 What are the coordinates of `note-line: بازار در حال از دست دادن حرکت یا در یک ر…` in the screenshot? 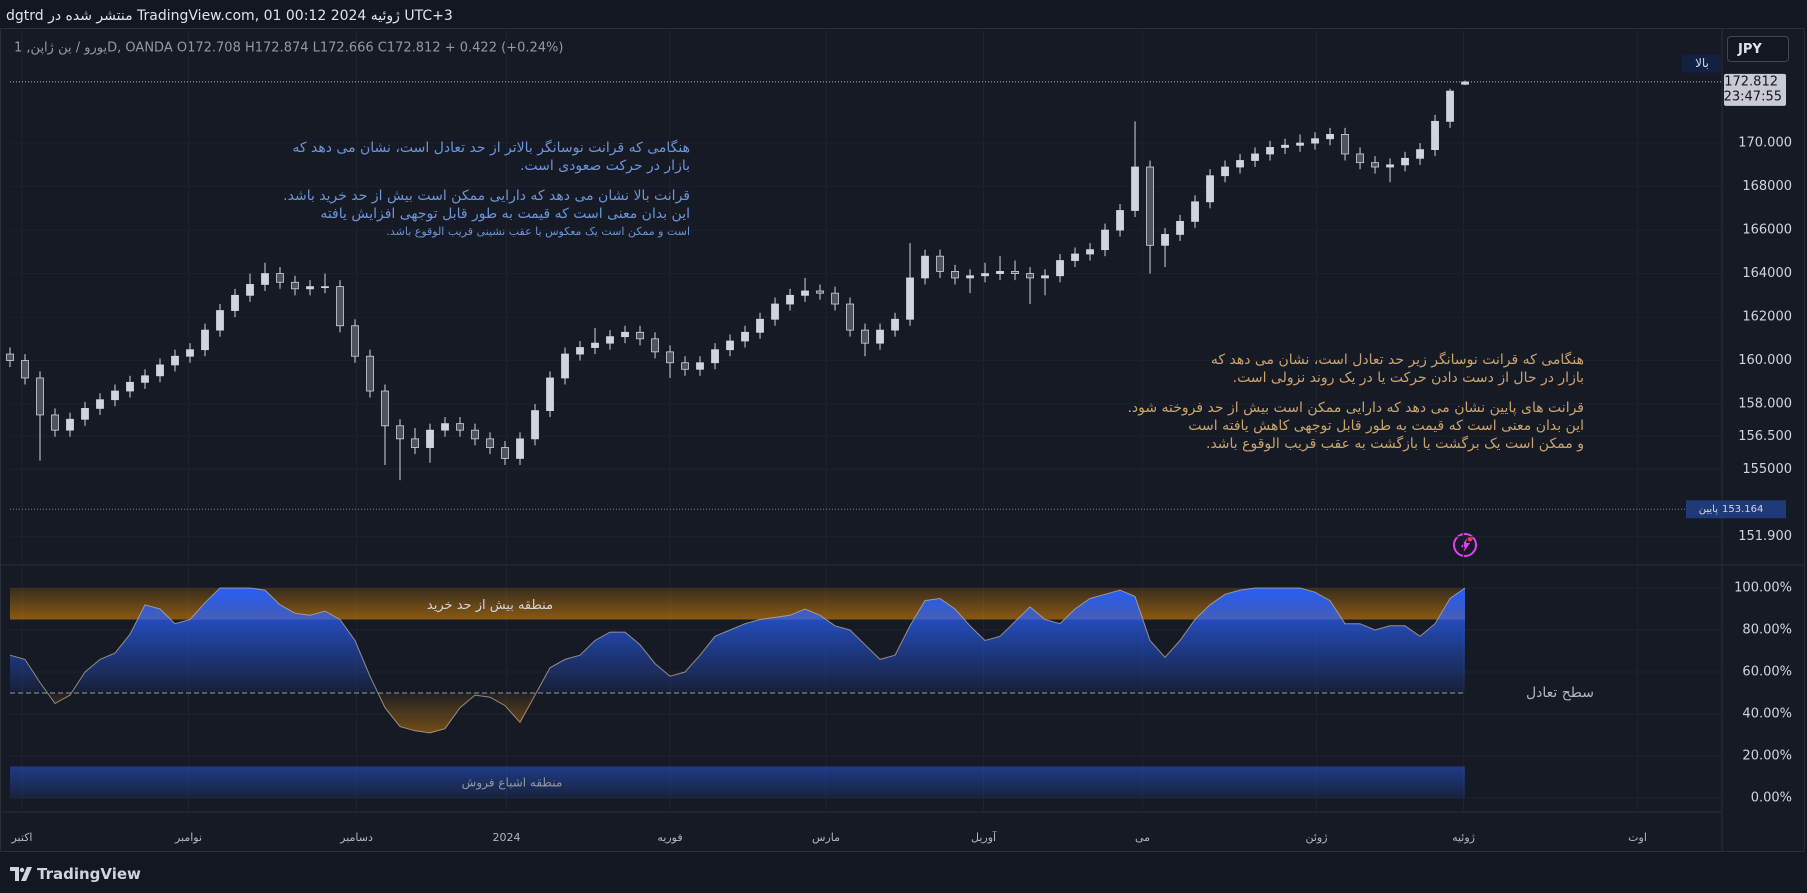 It's located at (1408, 378).